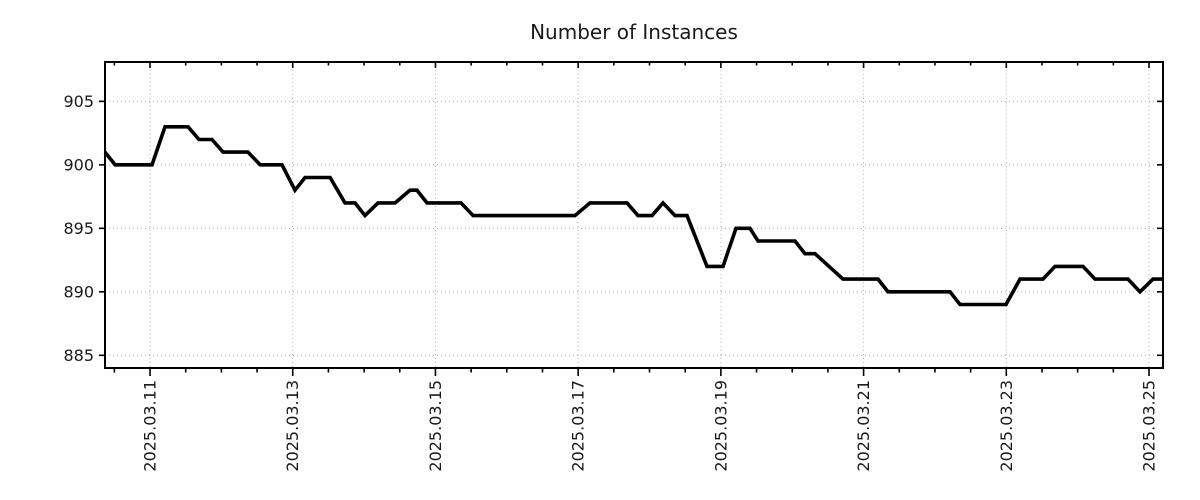  I want to click on x-axis-tick-label: 2025.03.23, so click(1006, 426).